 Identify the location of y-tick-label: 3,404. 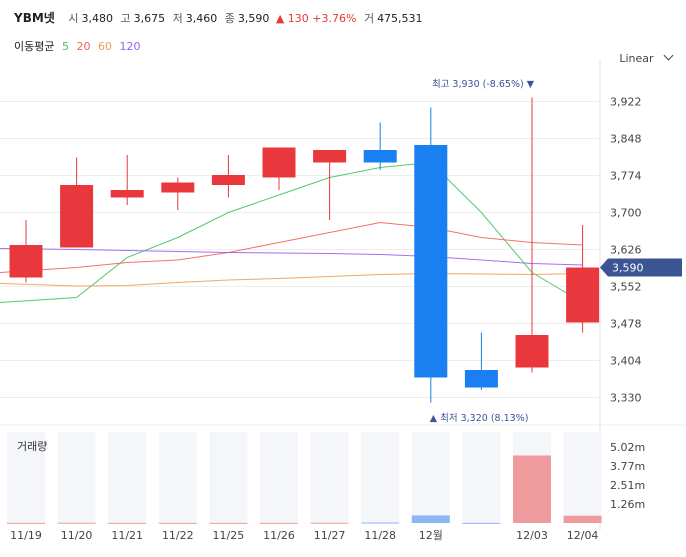
(626, 361).